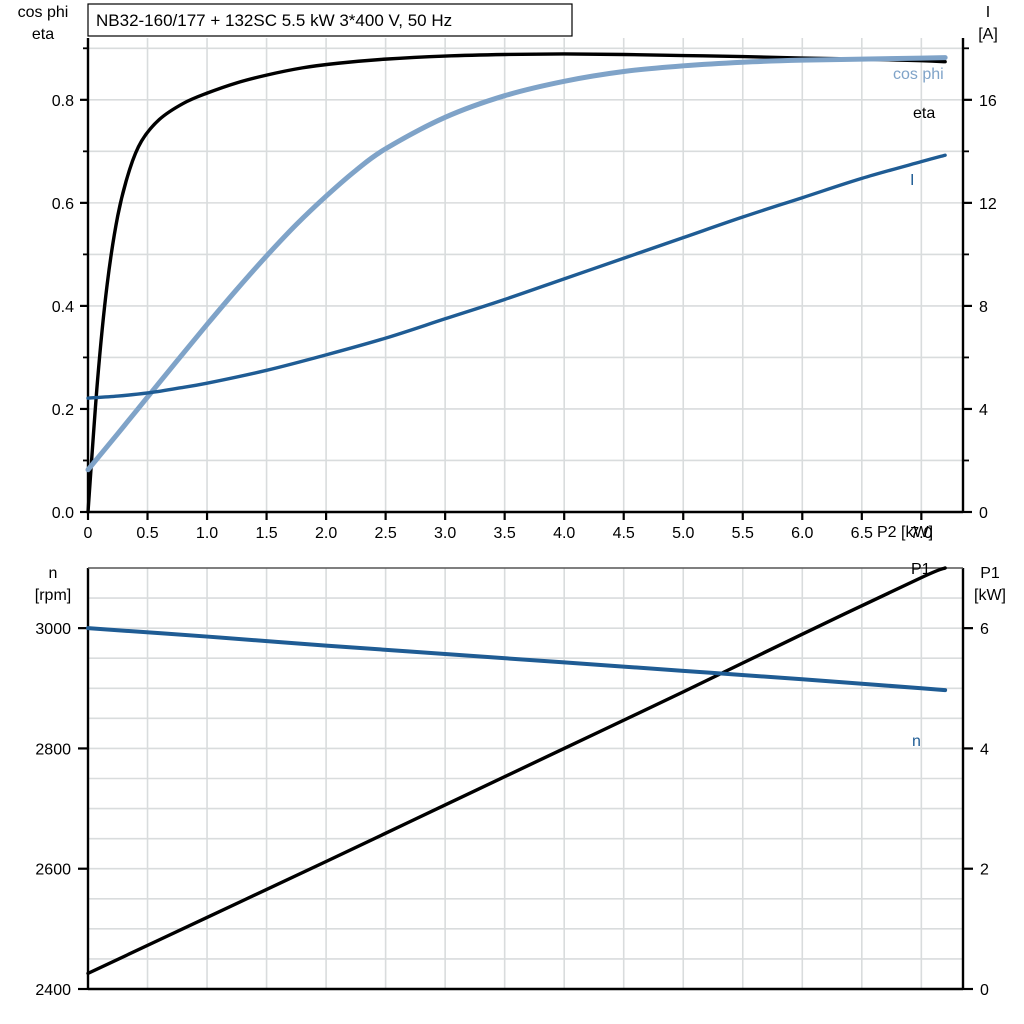 Image resolution: width=1024 pixels, height=1024 pixels. What do you see at coordinates (988, 12) in the screenshot?
I see `top-right-axis-caption-1: I` at bounding box center [988, 12].